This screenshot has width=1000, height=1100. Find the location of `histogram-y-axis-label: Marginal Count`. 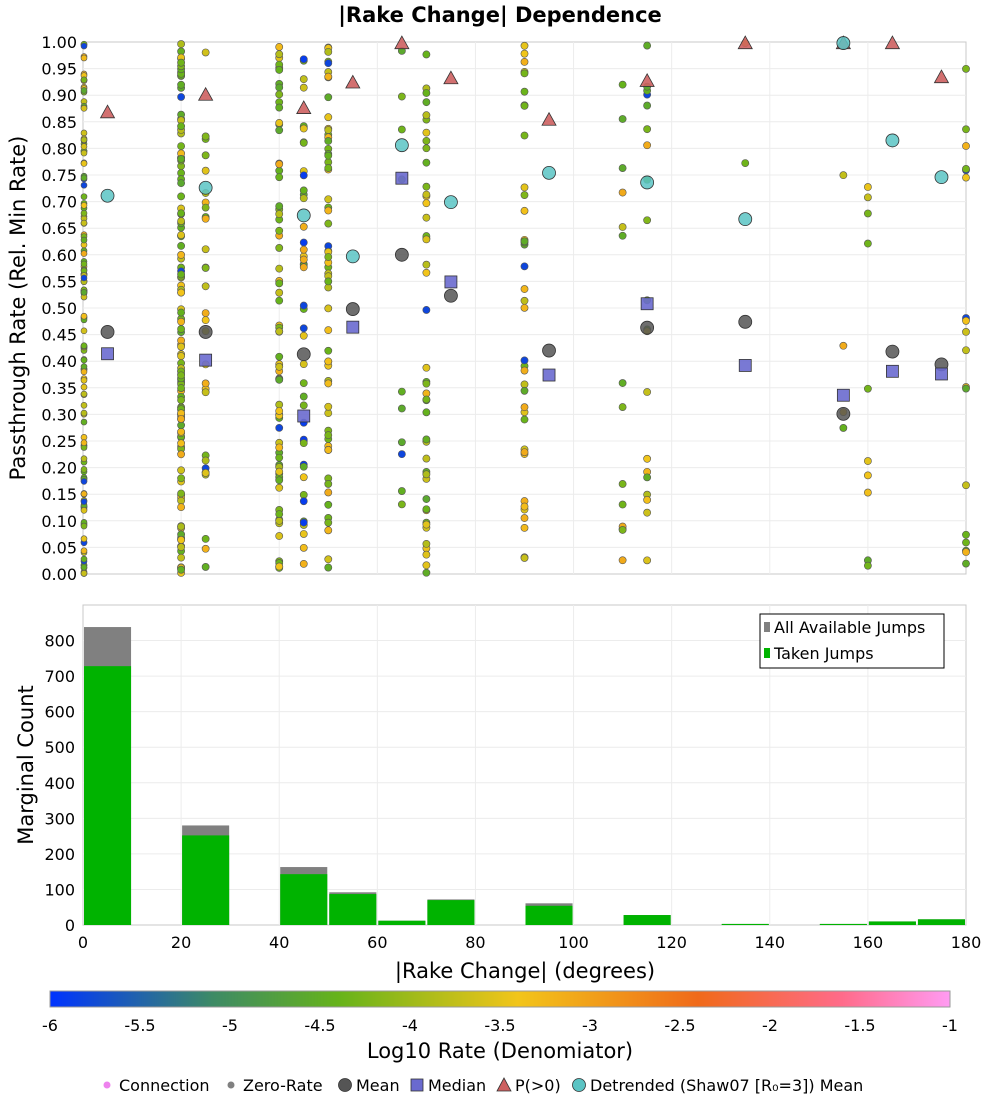

histogram-y-axis-label: Marginal Count is located at coordinates (26, 764).